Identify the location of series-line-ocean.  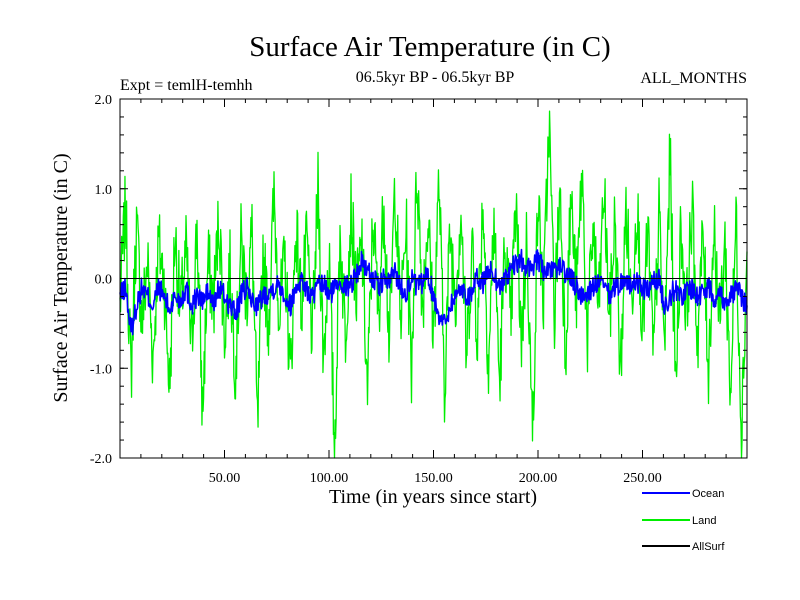
(433, 292).